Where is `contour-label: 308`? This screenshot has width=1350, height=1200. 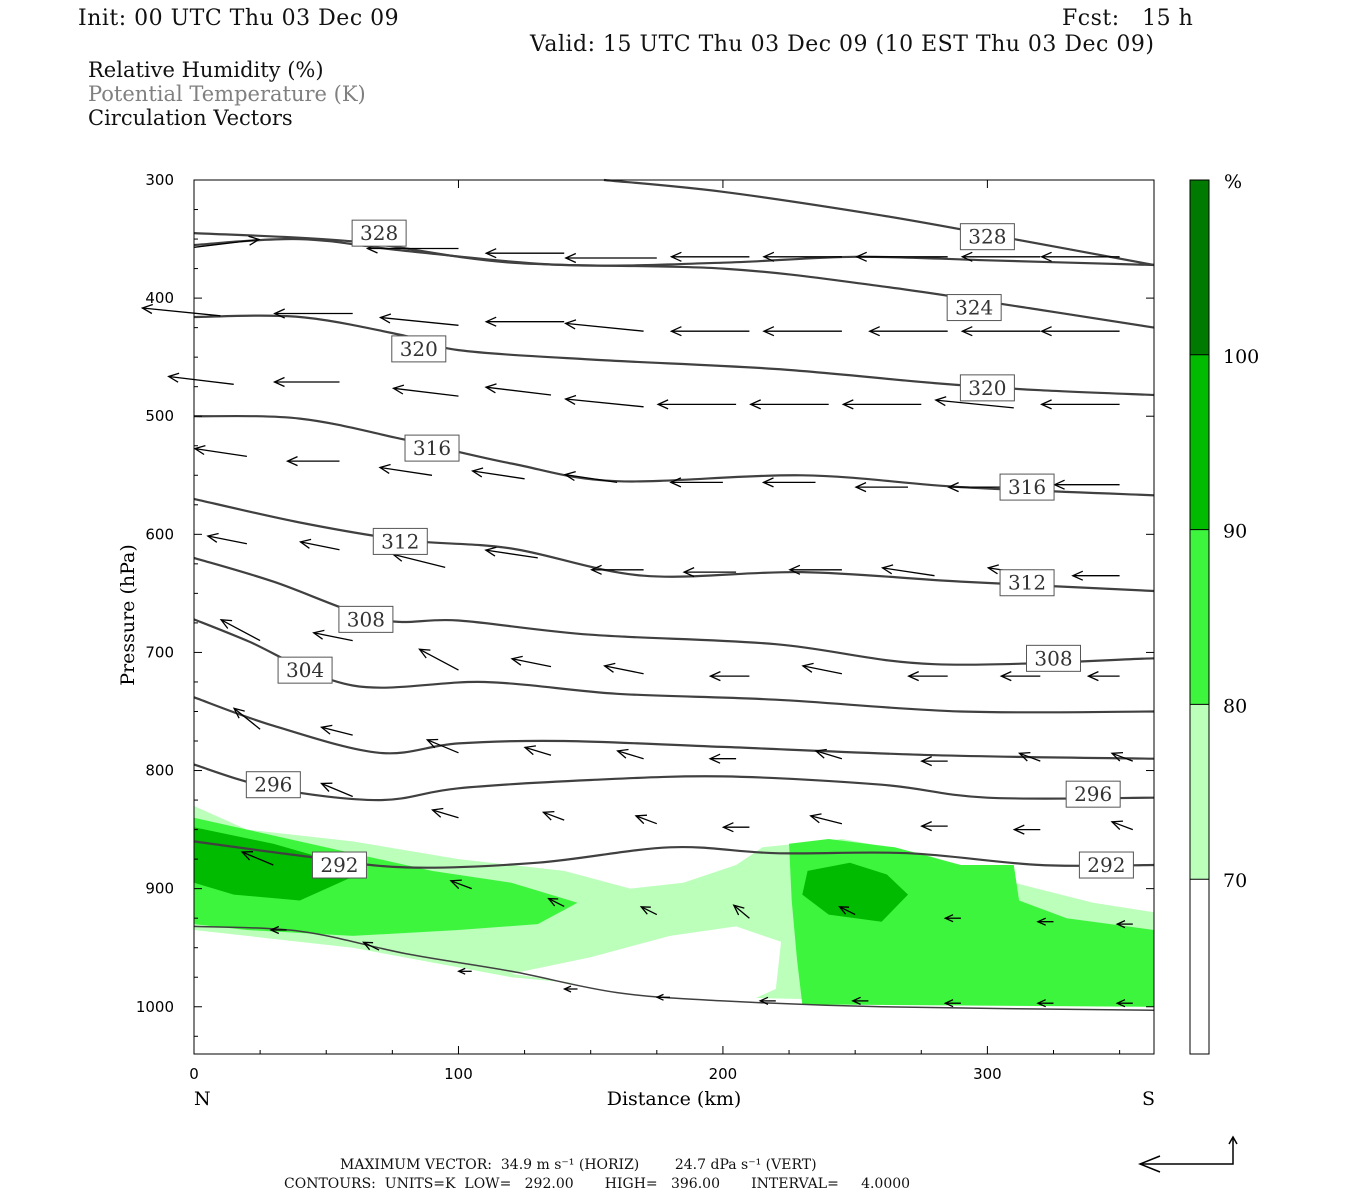 contour-label: 308 is located at coordinates (1053, 658).